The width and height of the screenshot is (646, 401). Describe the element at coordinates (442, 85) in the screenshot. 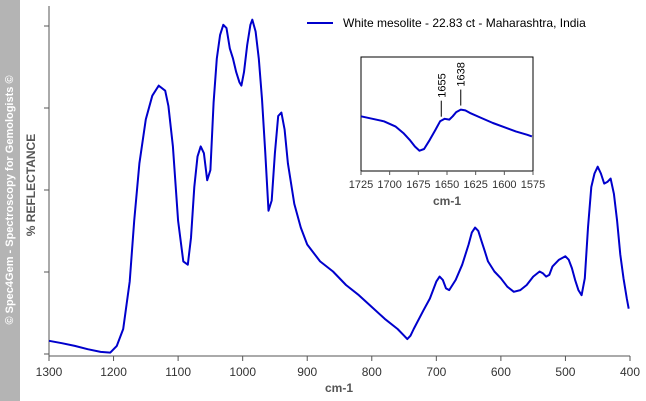

I see `annotation-label: 1655` at that location.